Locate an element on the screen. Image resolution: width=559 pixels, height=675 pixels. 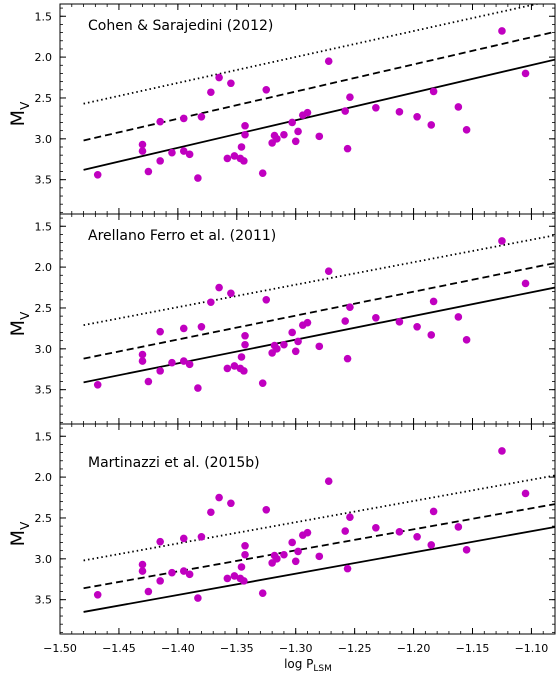
panel-3-title: Martinazzi et al. (2015b) is located at coordinates (174, 463).